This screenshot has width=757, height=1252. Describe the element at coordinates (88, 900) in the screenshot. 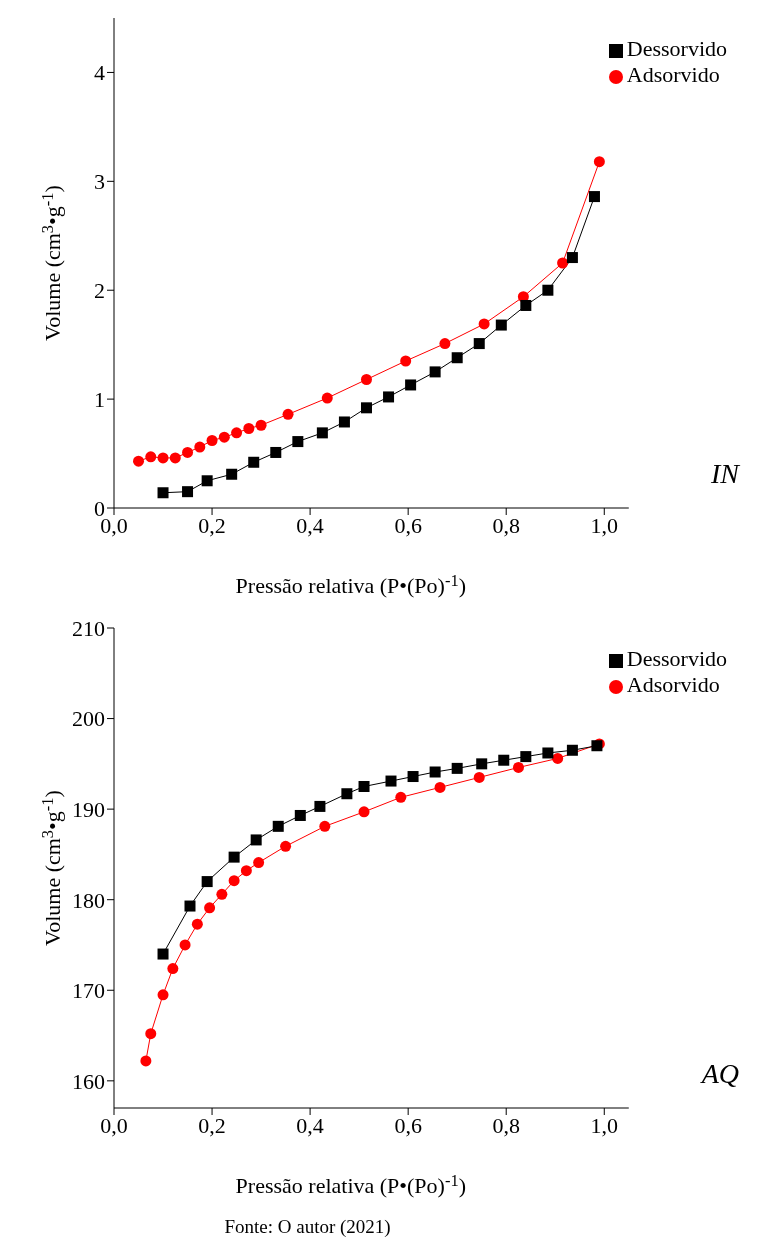

I see `y-tick-label: 180` at that location.